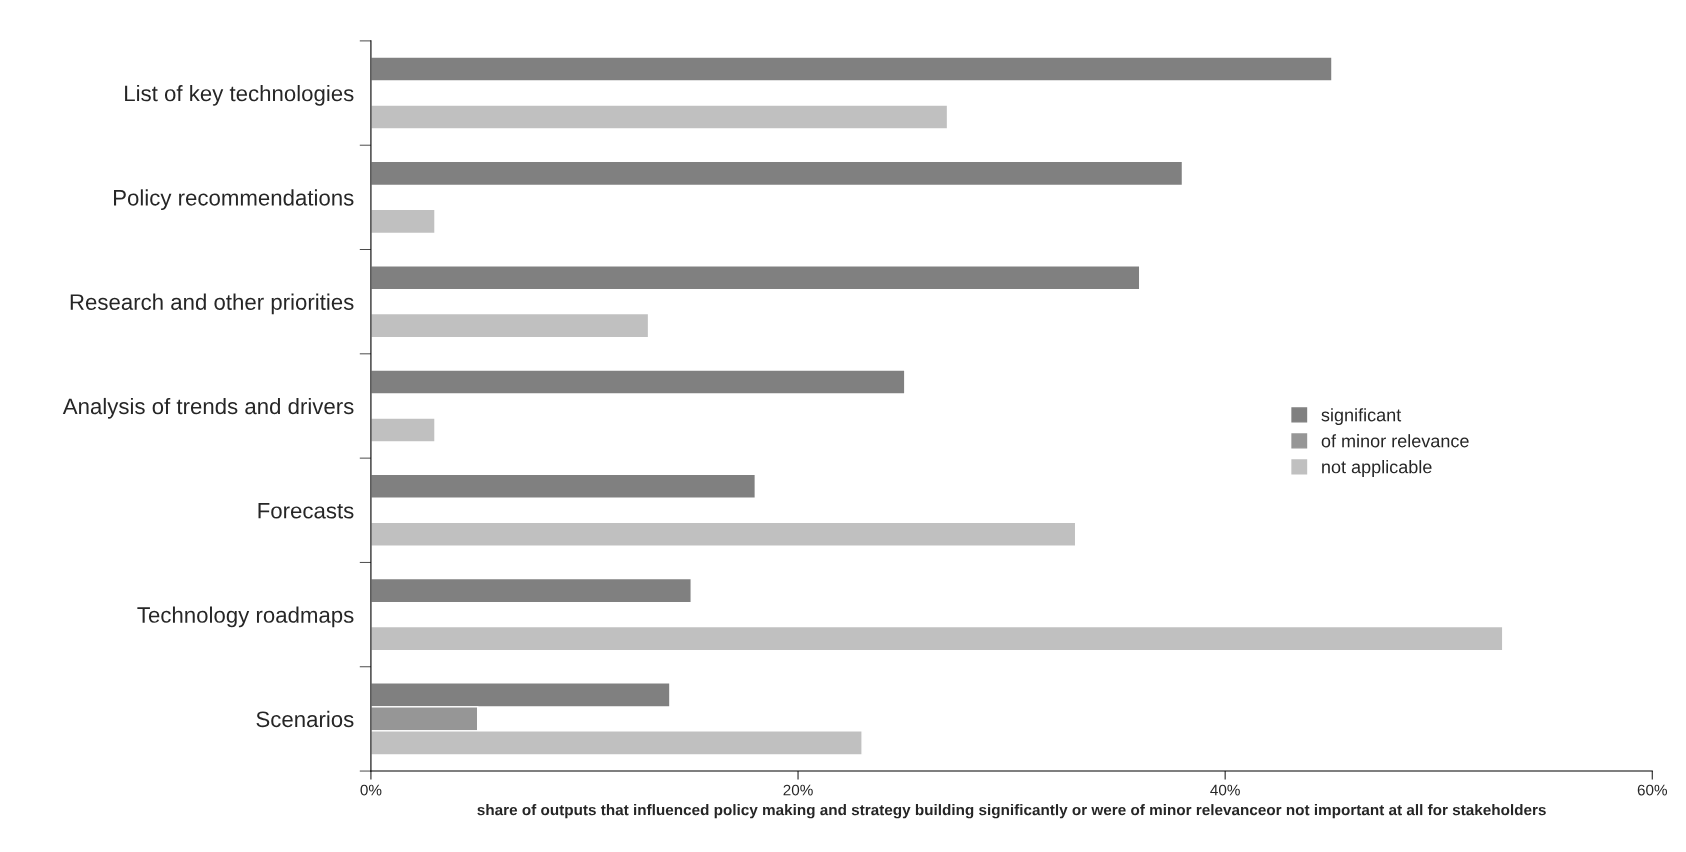 The width and height of the screenshot is (1686, 852). Describe the element at coordinates (1395, 441) in the screenshot. I see `legend-label: of minor relevance` at that location.